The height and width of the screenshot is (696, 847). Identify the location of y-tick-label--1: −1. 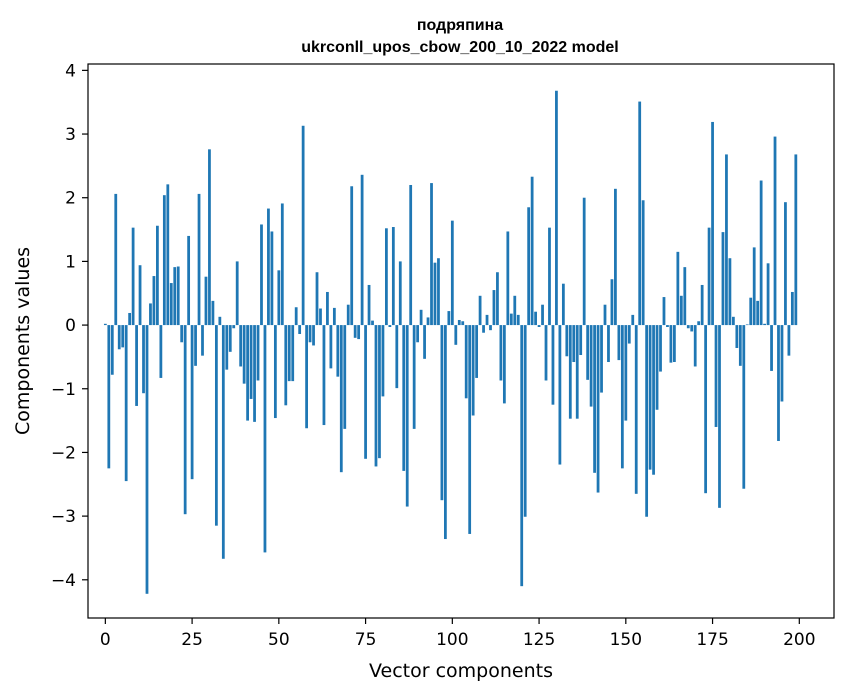
(63, 390).